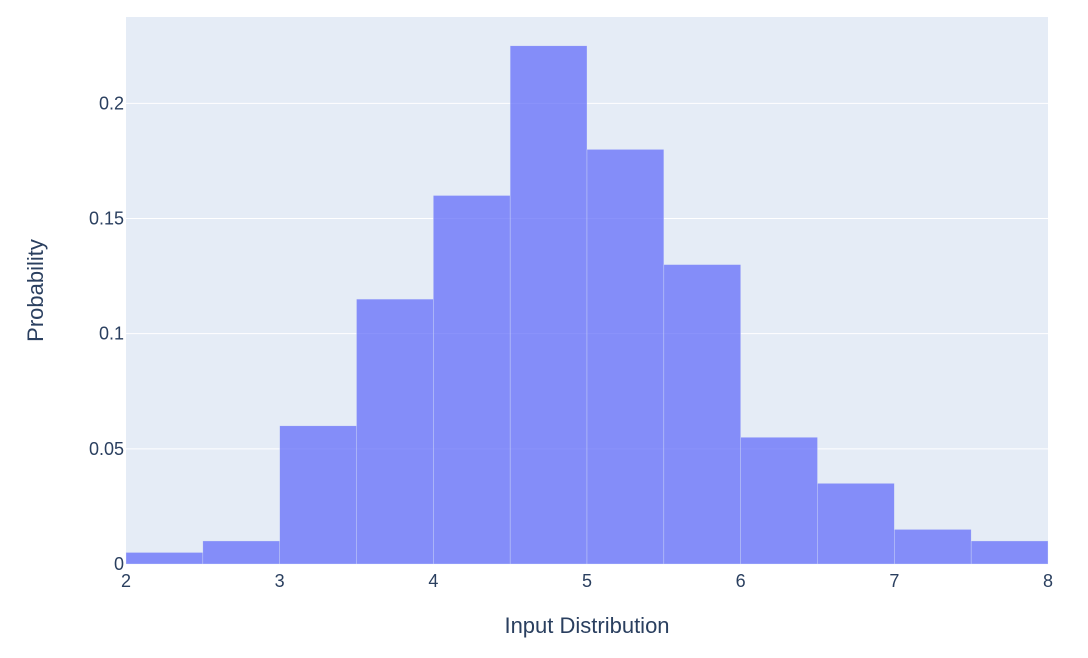 This screenshot has width=1088, height=658. What do you see at coordinates (433, 581) in the screenshot?
I see `x-tick-label: 4` at bounding box center [433, 581].